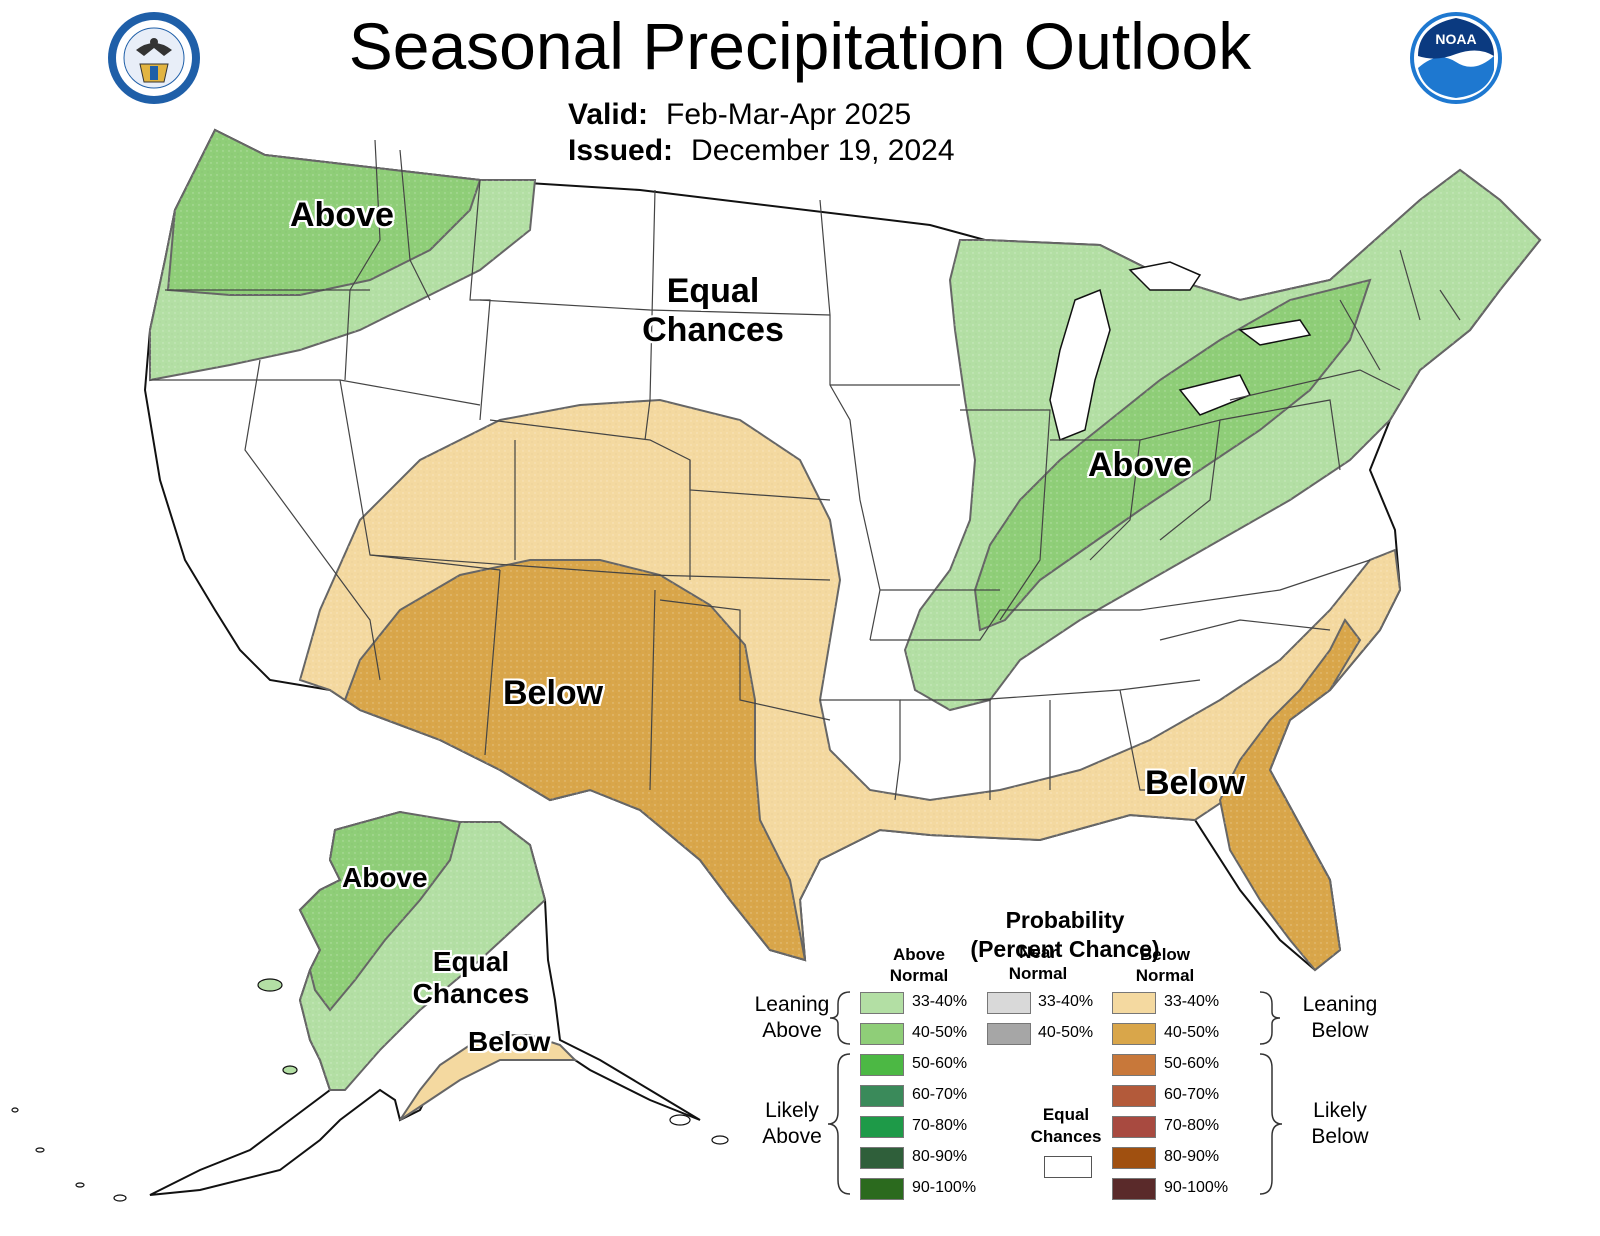 This screenshot has height=1236, width=1600. Describe the element at coordinates (1192, 1156) in the screenshot. I see `legend-swatch-label-below-5: 80-90%` at that location.